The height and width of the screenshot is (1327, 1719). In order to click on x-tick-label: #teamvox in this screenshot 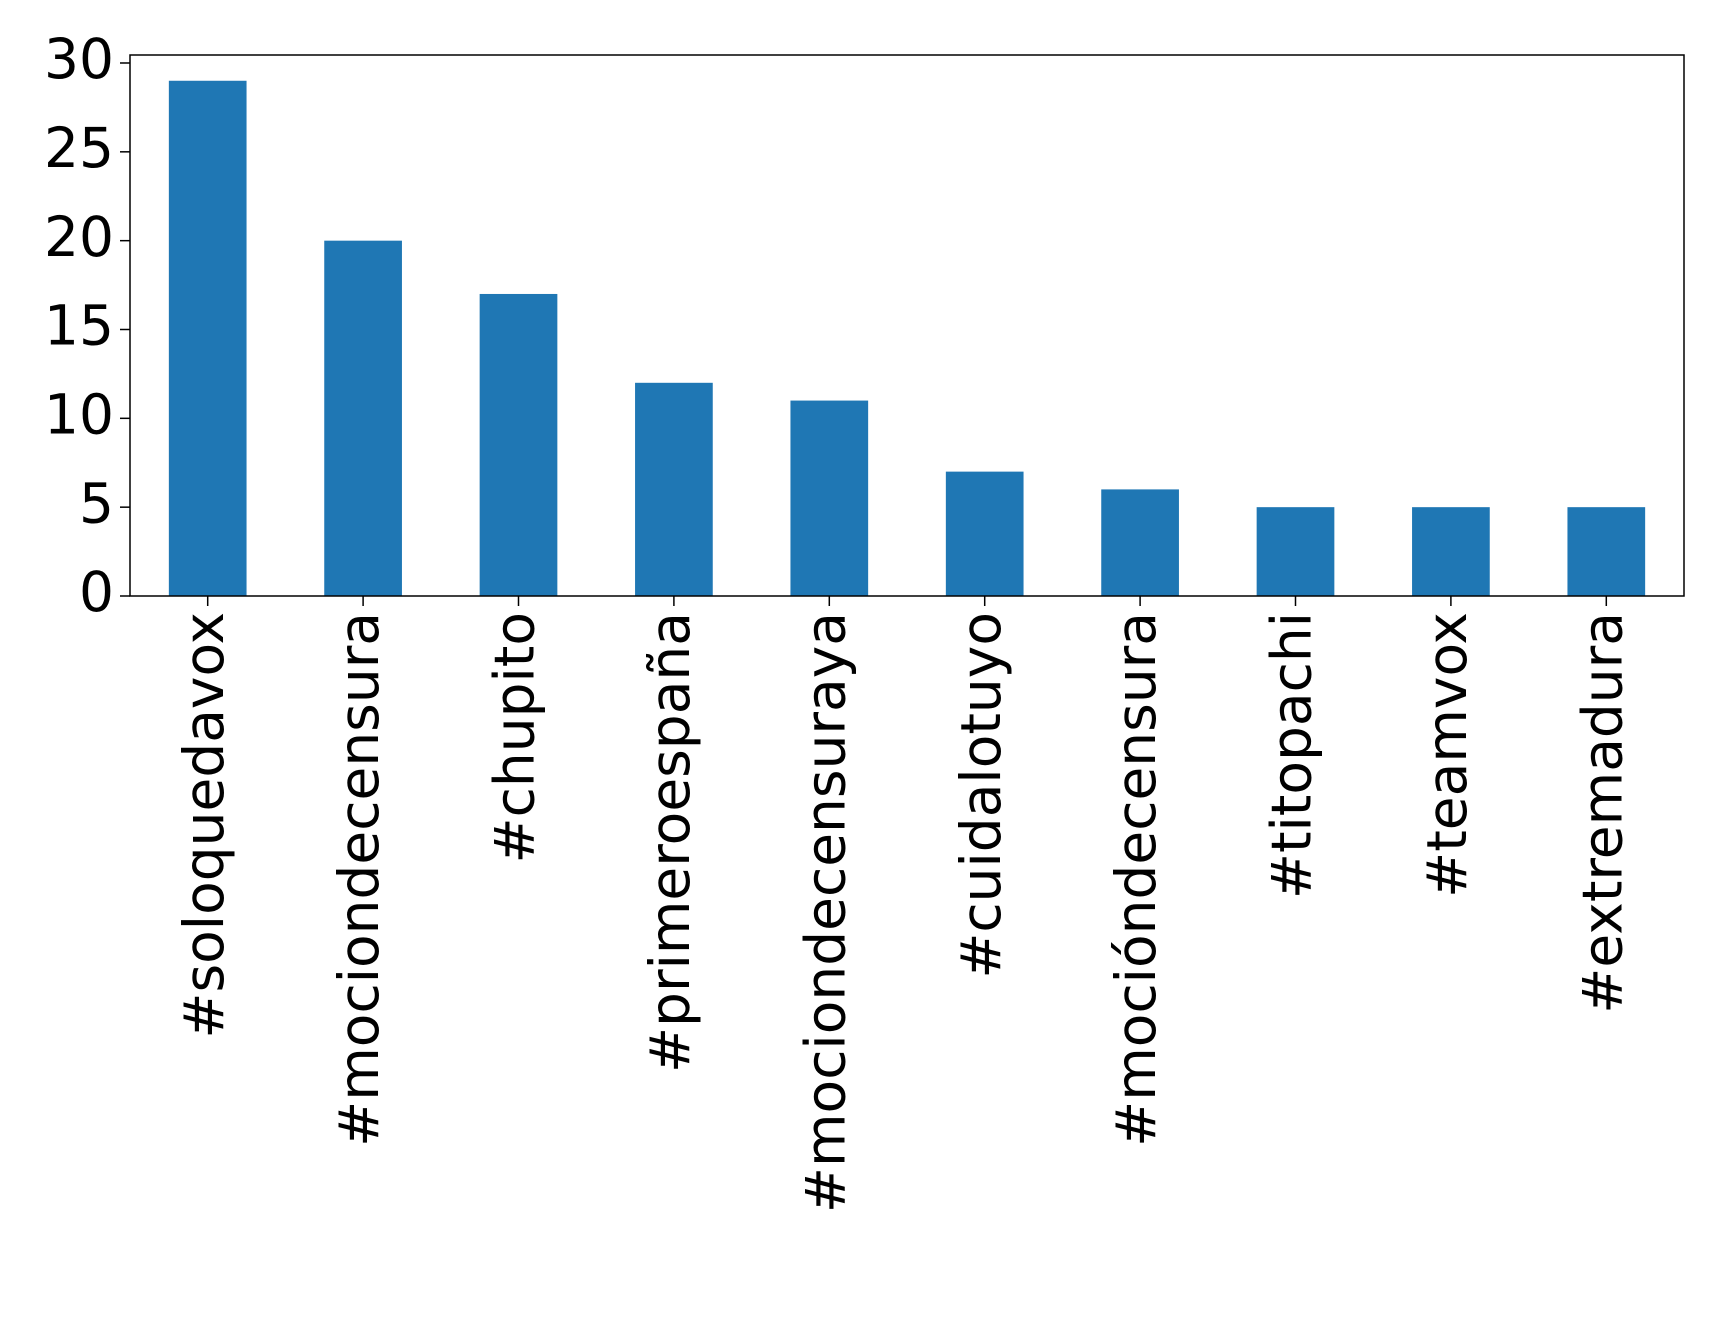, I will do `click(1447, 755)`.